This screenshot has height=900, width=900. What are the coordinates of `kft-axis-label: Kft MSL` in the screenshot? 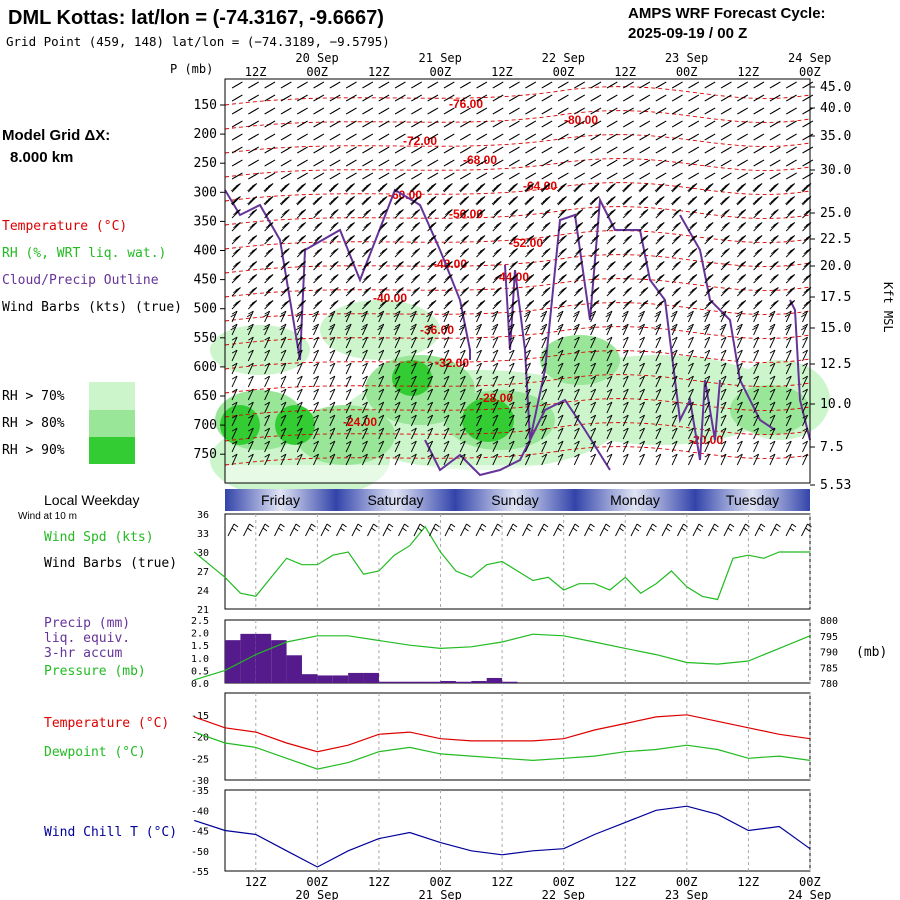 It's located at (888, 307).